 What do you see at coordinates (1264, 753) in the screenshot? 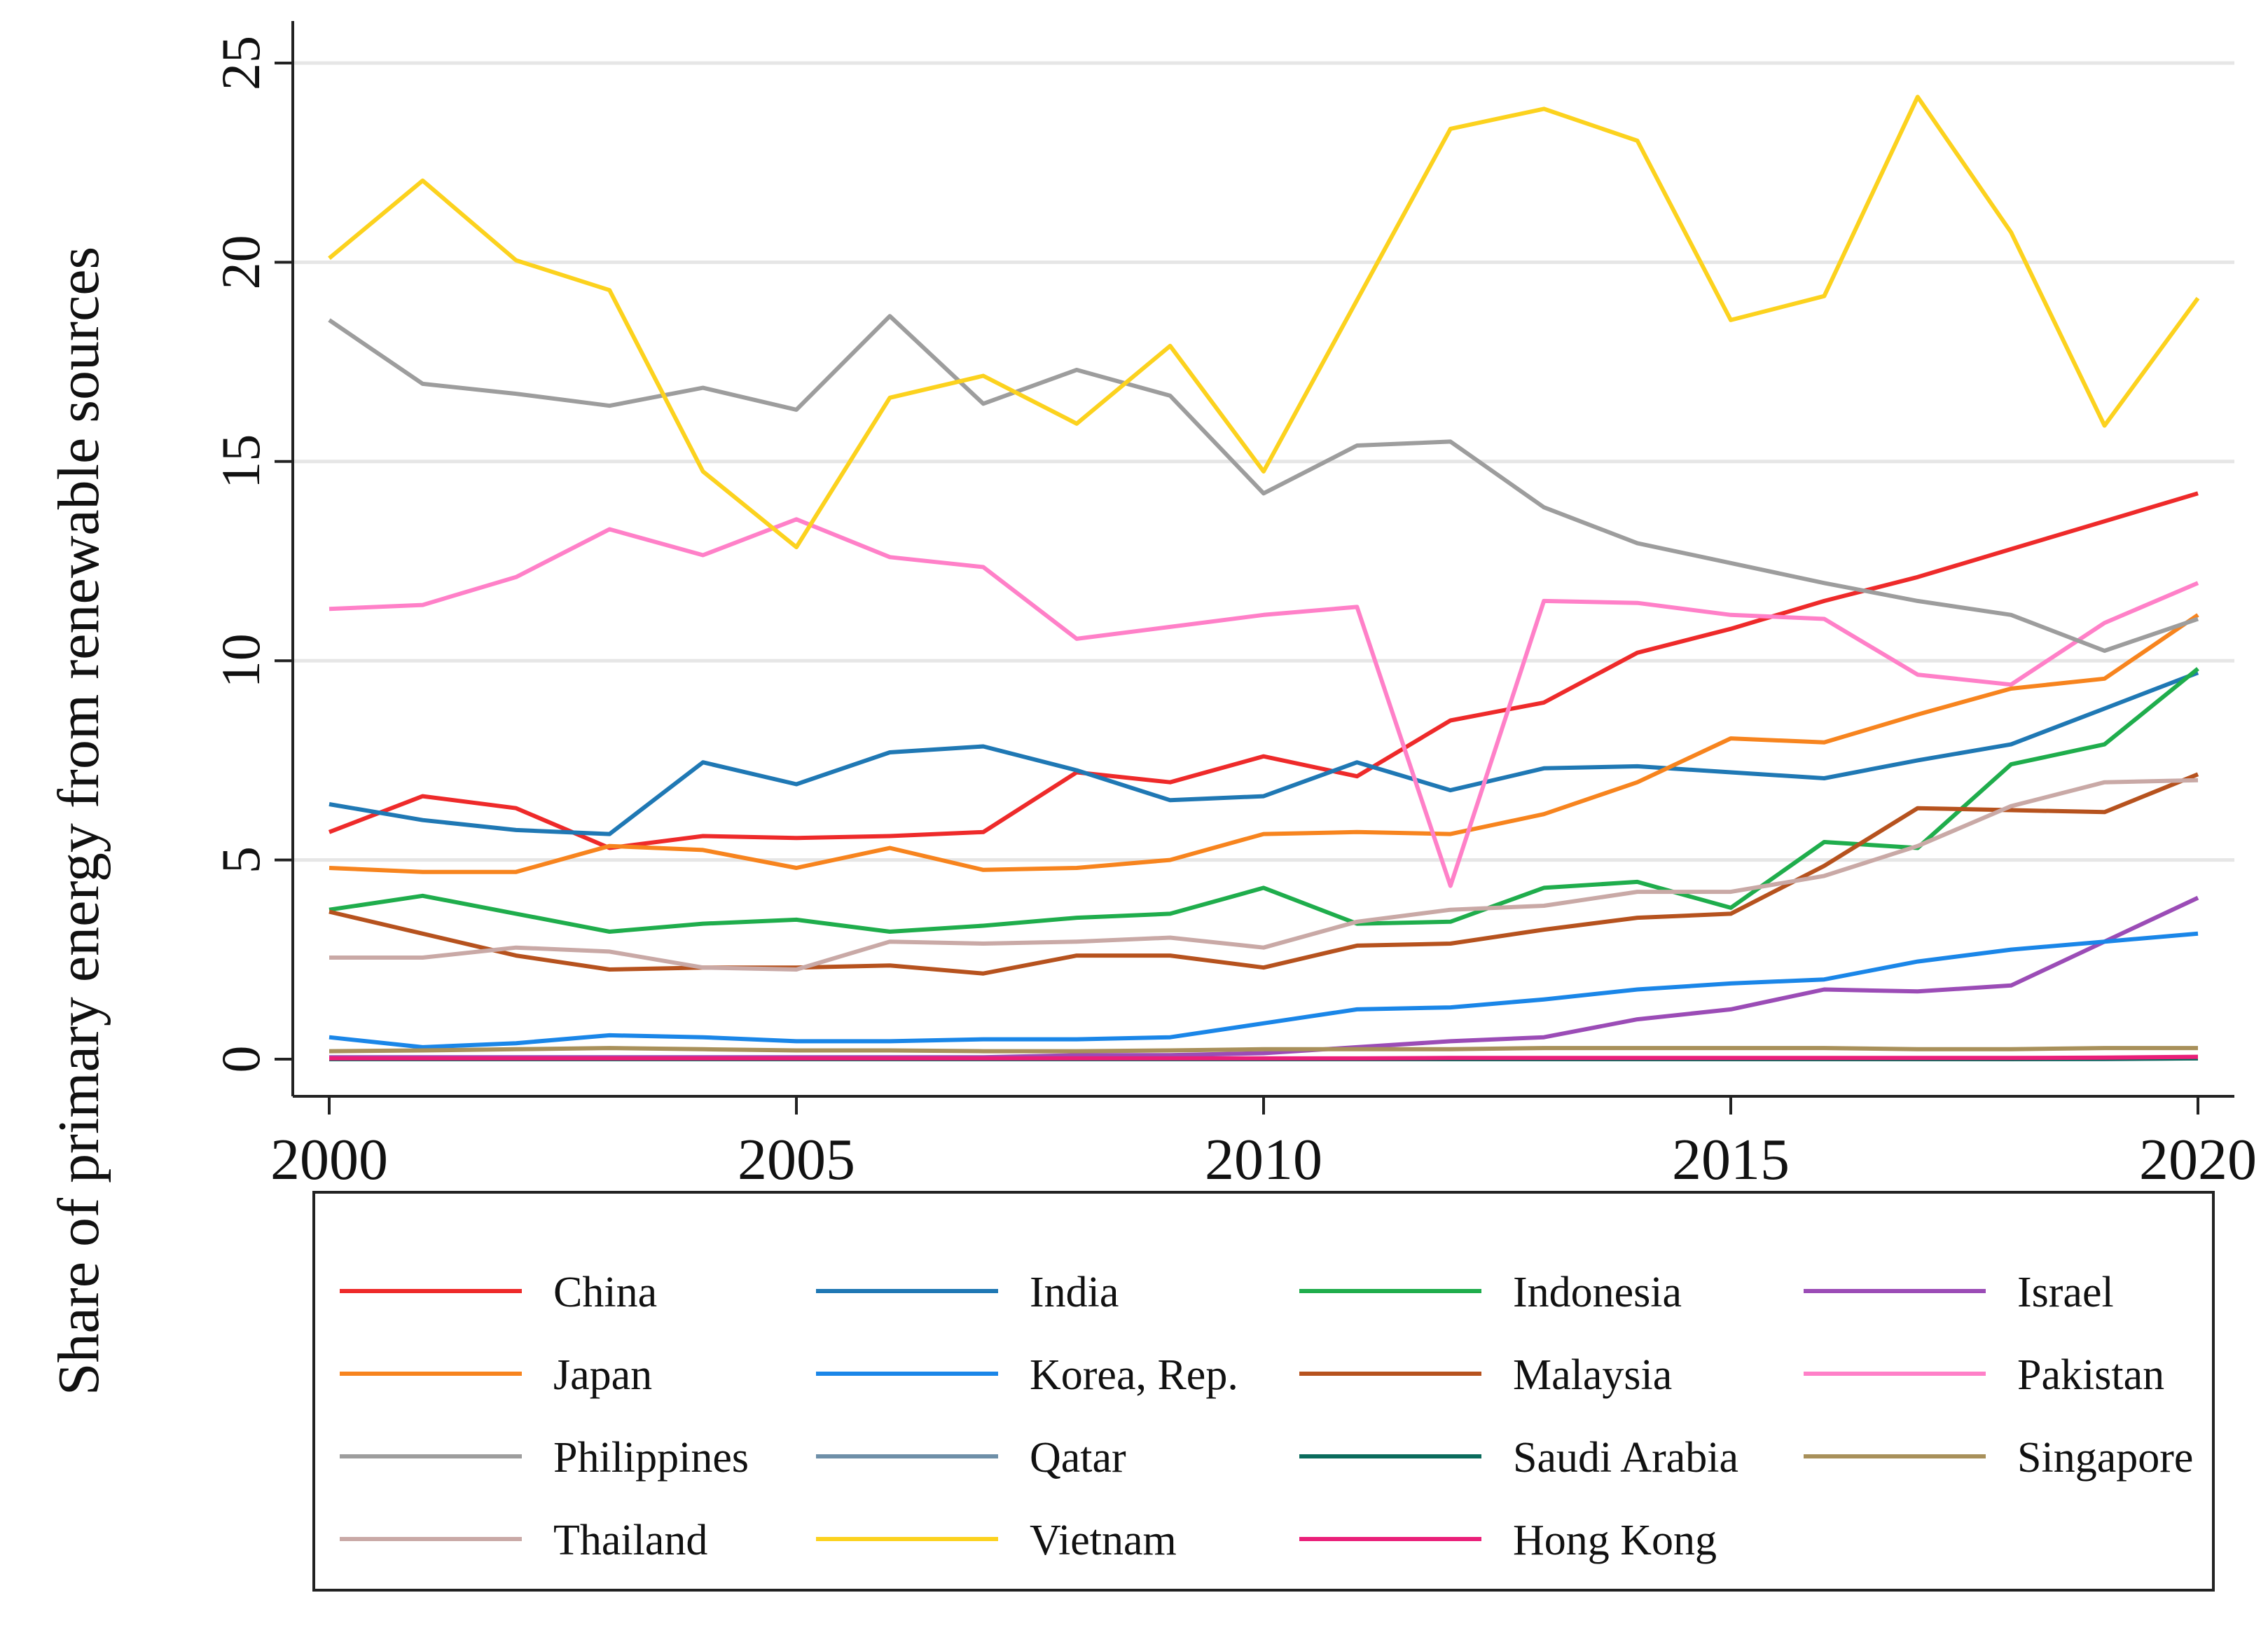
I see `series-line-india` at bounding box center [1264, 753].